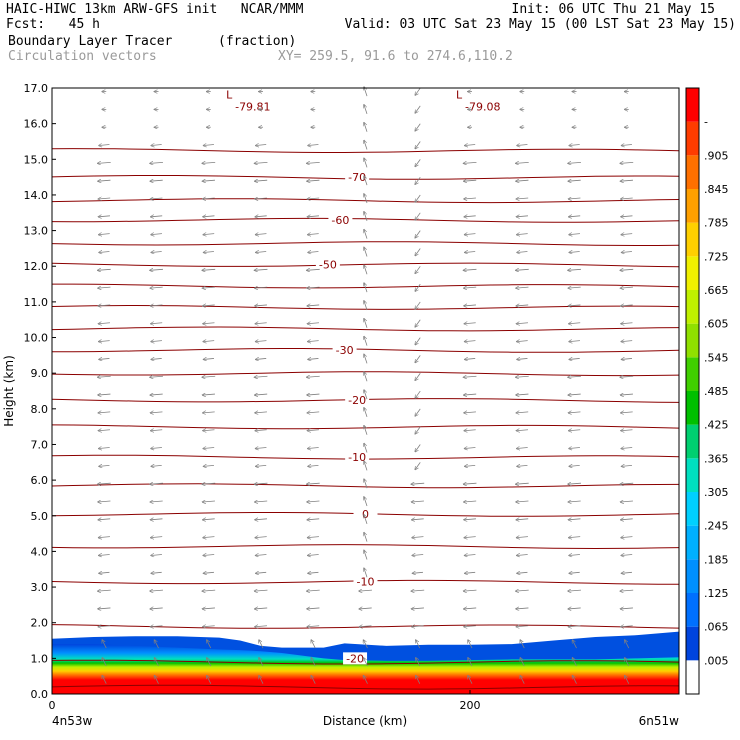 This screenshot has height=740, width=740. What do you see at coordinates (459, 95) in the screenshot?
I see `low-marker: L` at bounding box center [459, 95].